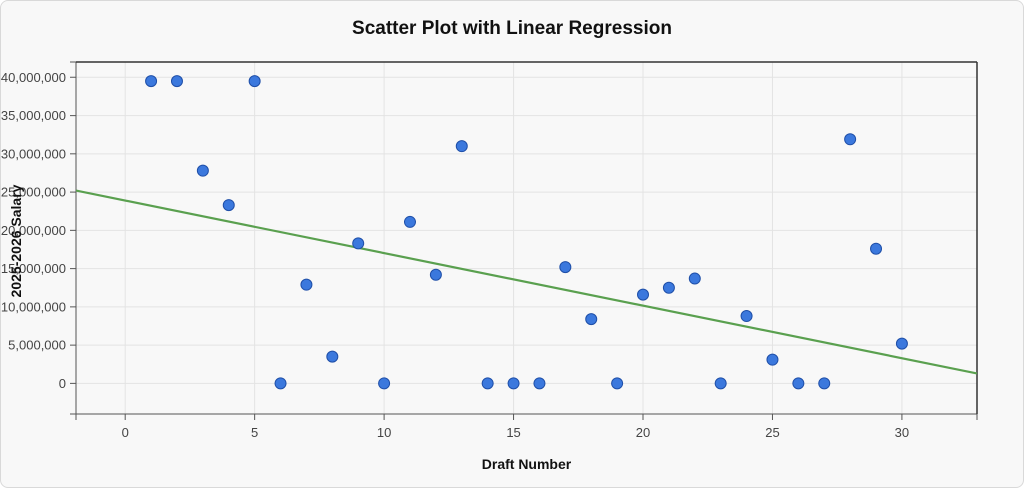  What do you see at coordinates (37, 345) in the screenshot?
I see `y-tick-label: 5,000,000` at bounding box center [37, 345].